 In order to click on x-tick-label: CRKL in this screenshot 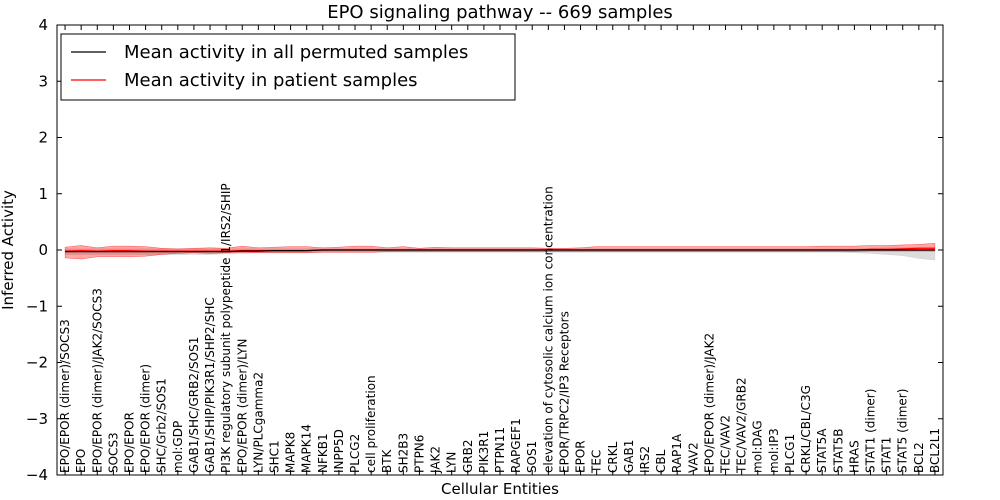, I will do `click(613, 457)`.